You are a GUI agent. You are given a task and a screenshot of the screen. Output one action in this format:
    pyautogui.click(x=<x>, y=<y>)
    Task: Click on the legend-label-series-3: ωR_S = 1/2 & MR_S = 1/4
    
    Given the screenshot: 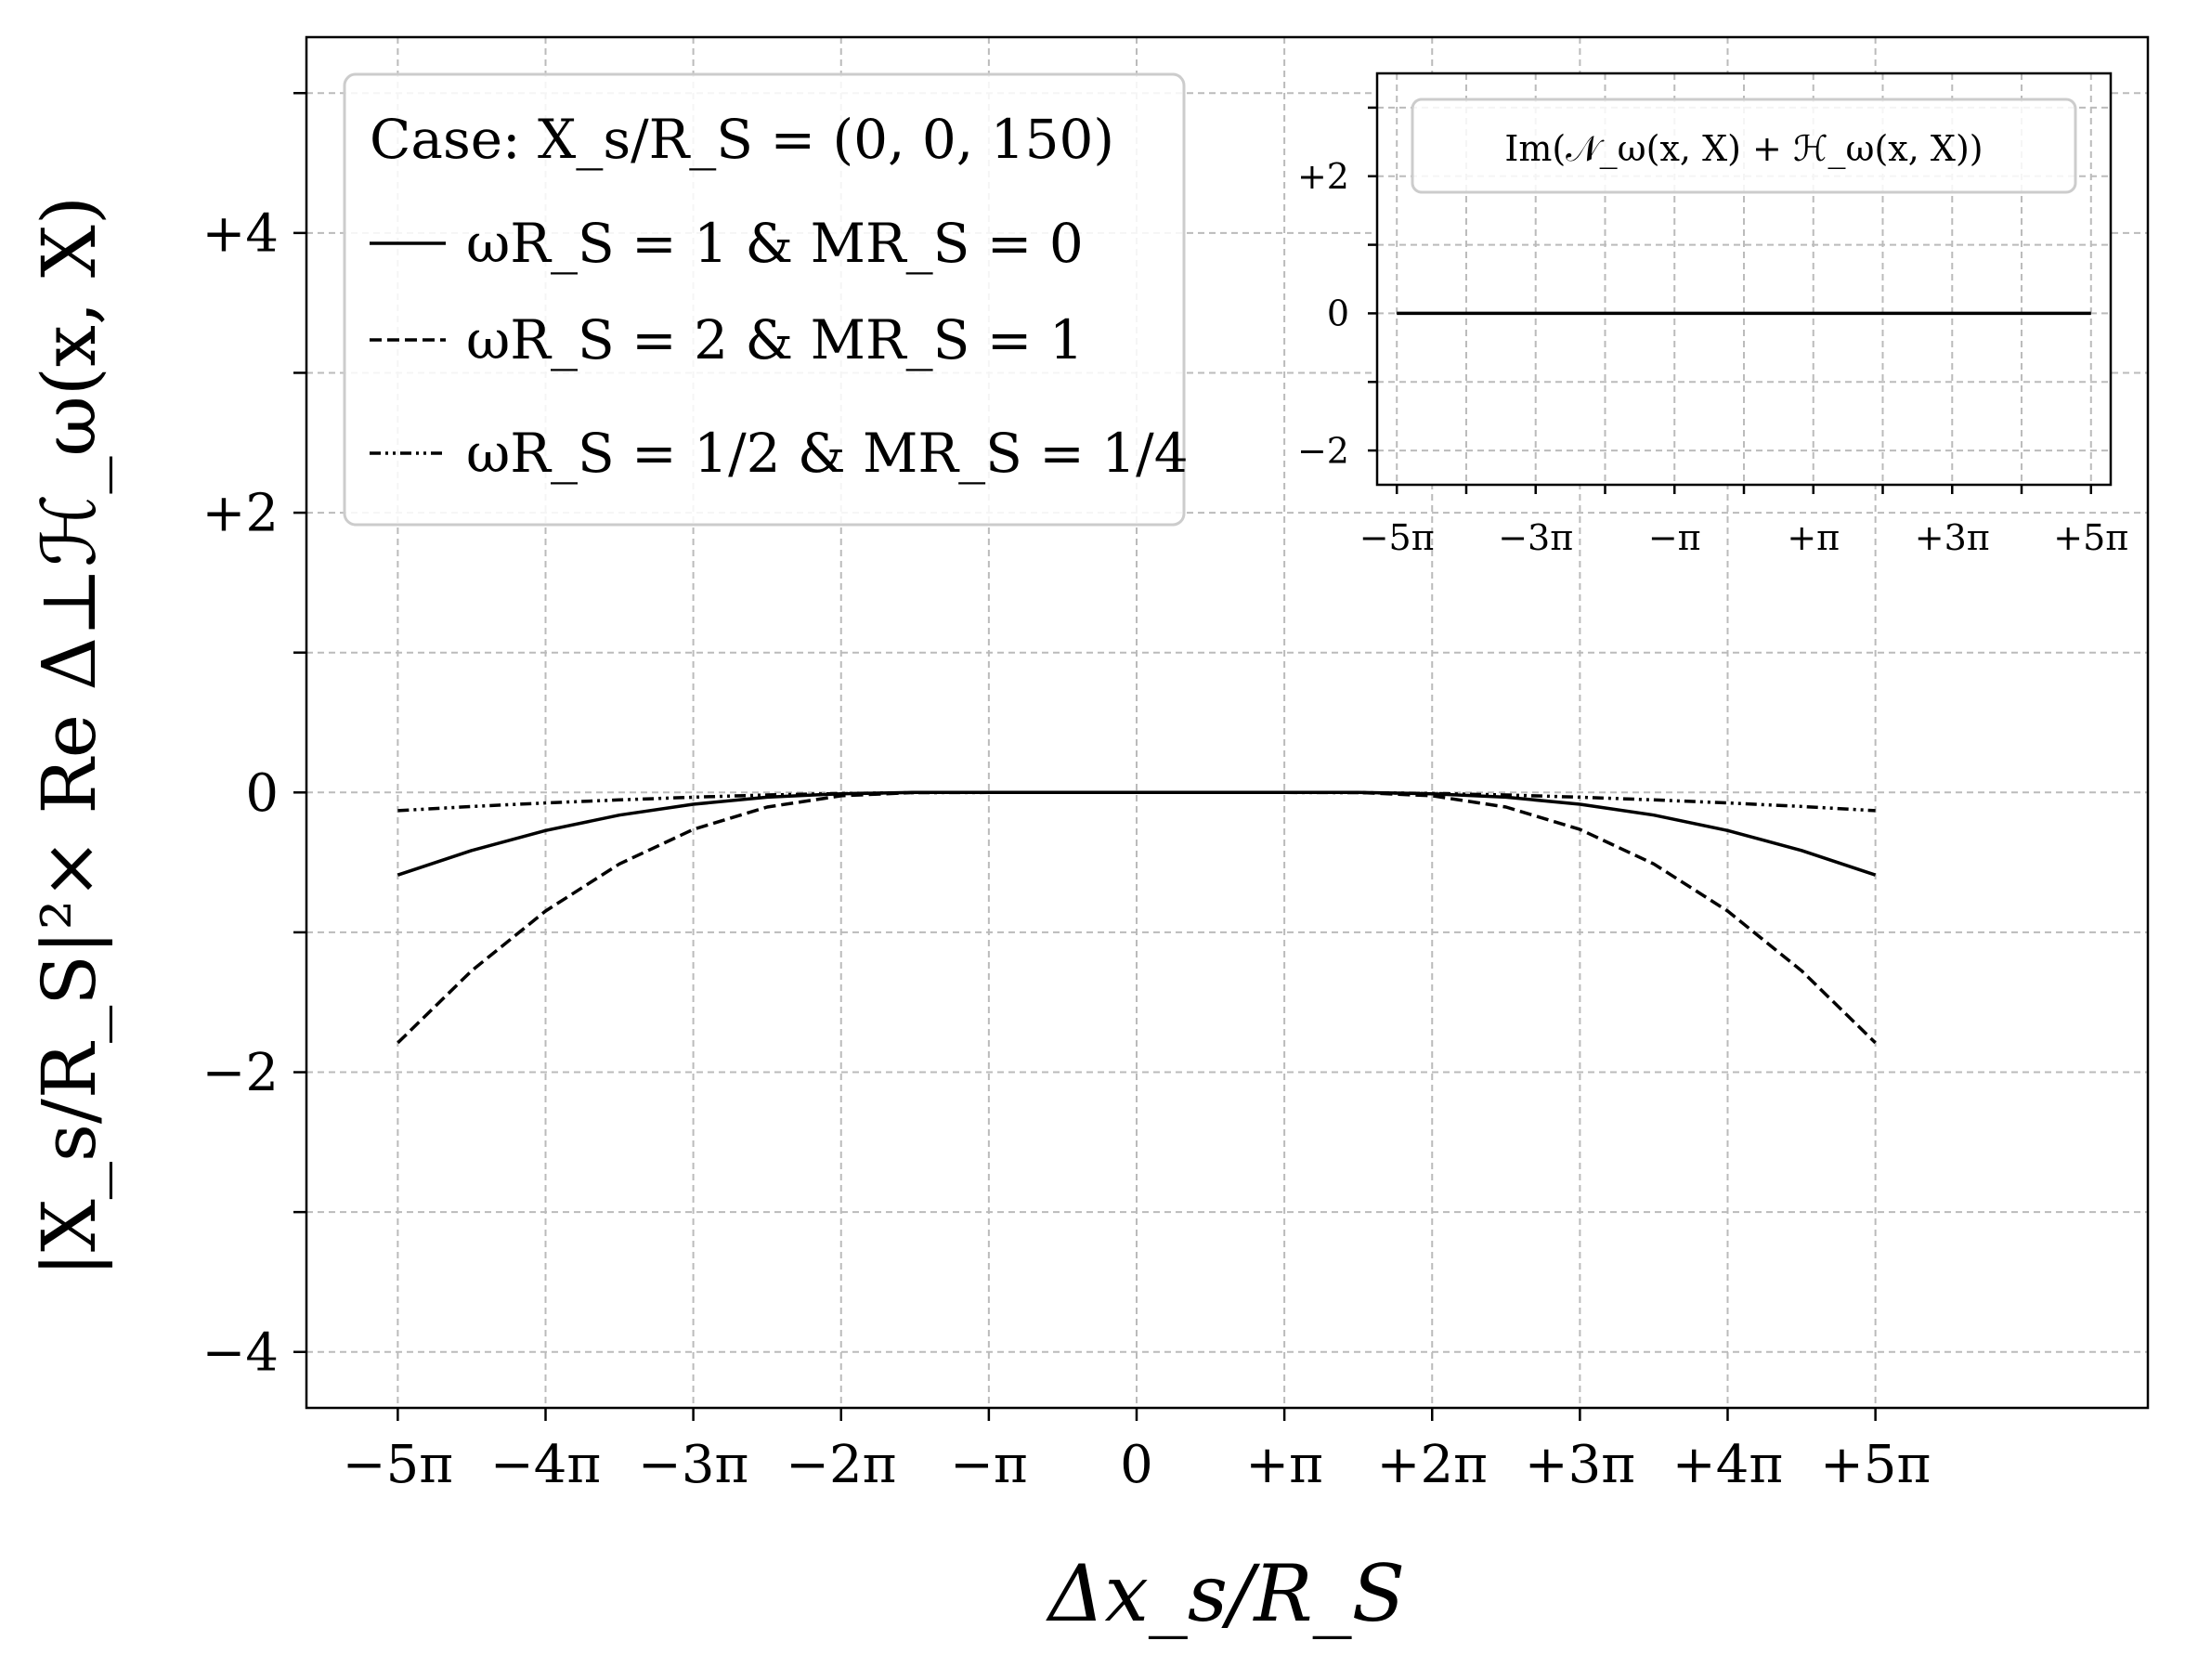 What is the action you would take?
    pyautogui.click(x=827, y=453)
    